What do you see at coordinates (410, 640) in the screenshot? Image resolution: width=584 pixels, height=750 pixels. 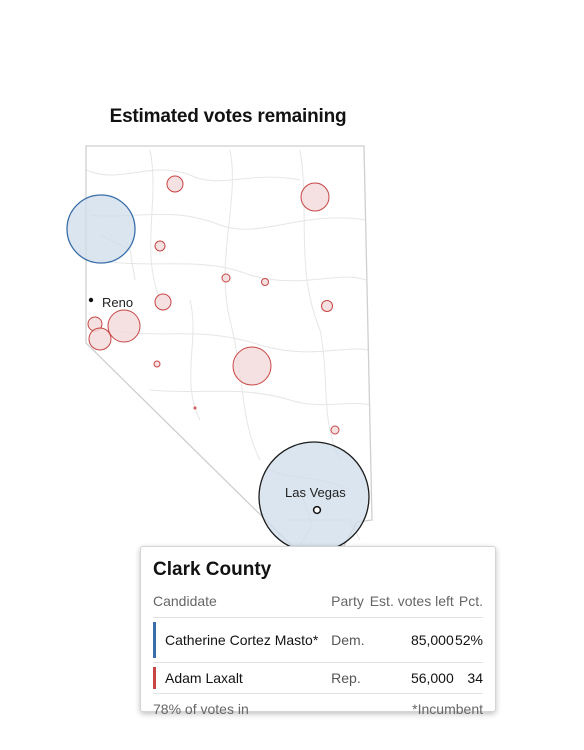 I see `candidate-votes-left: 85,000` at bounding box center [410, 640].